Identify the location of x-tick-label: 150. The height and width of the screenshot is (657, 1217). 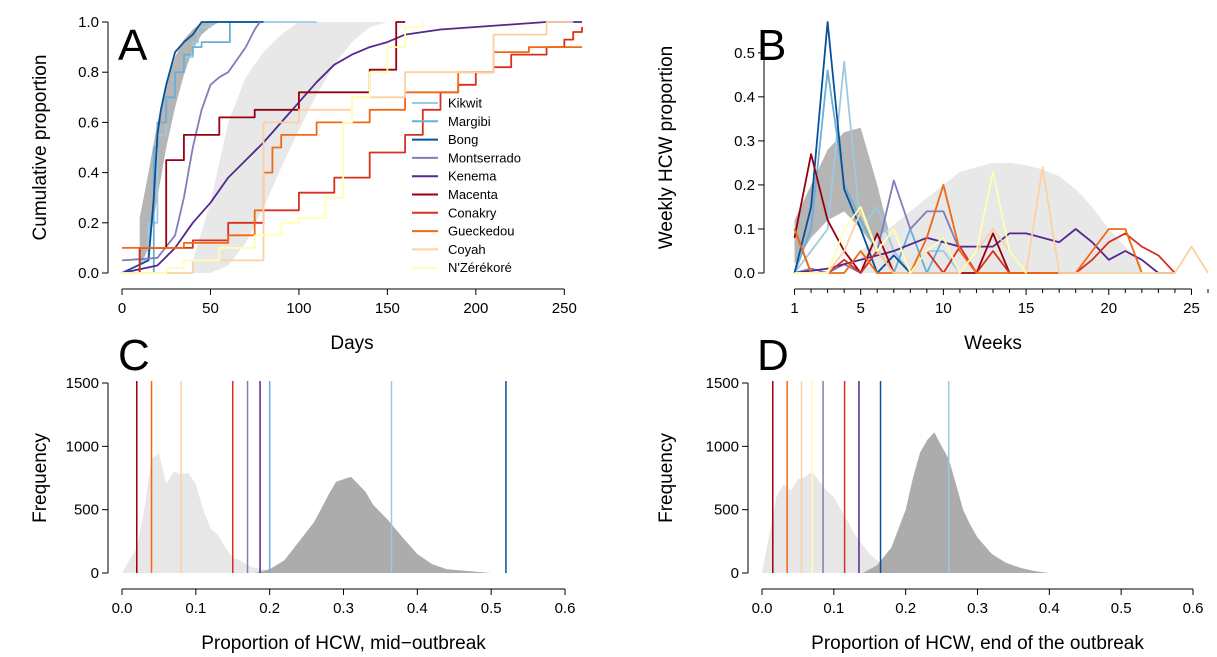
(387, 308).